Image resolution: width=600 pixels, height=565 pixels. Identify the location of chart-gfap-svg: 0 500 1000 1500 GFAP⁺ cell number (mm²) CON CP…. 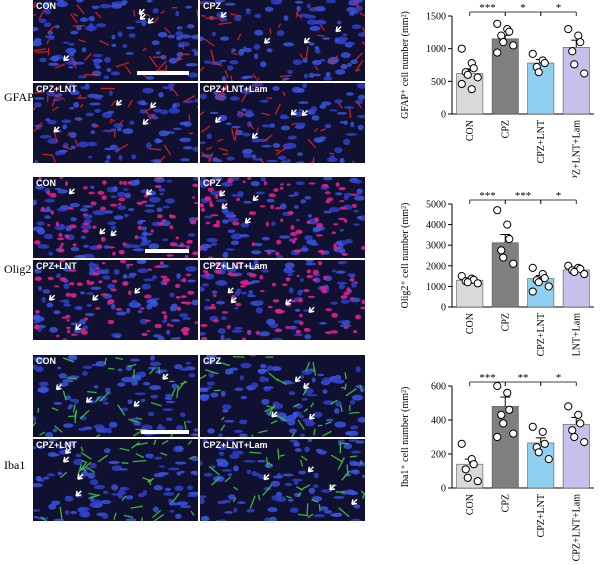
(497, 90).